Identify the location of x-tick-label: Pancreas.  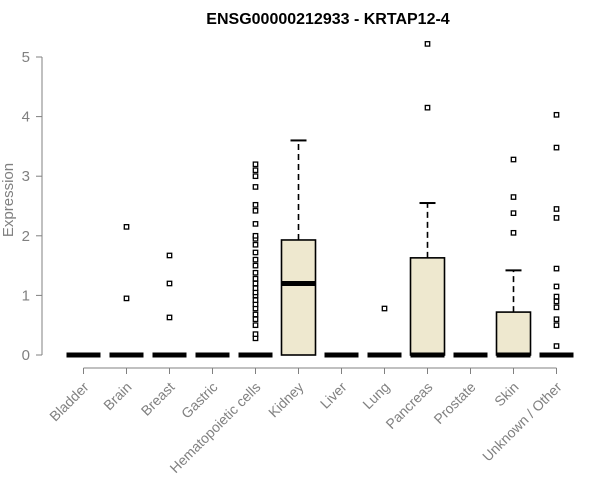
(408, 405).